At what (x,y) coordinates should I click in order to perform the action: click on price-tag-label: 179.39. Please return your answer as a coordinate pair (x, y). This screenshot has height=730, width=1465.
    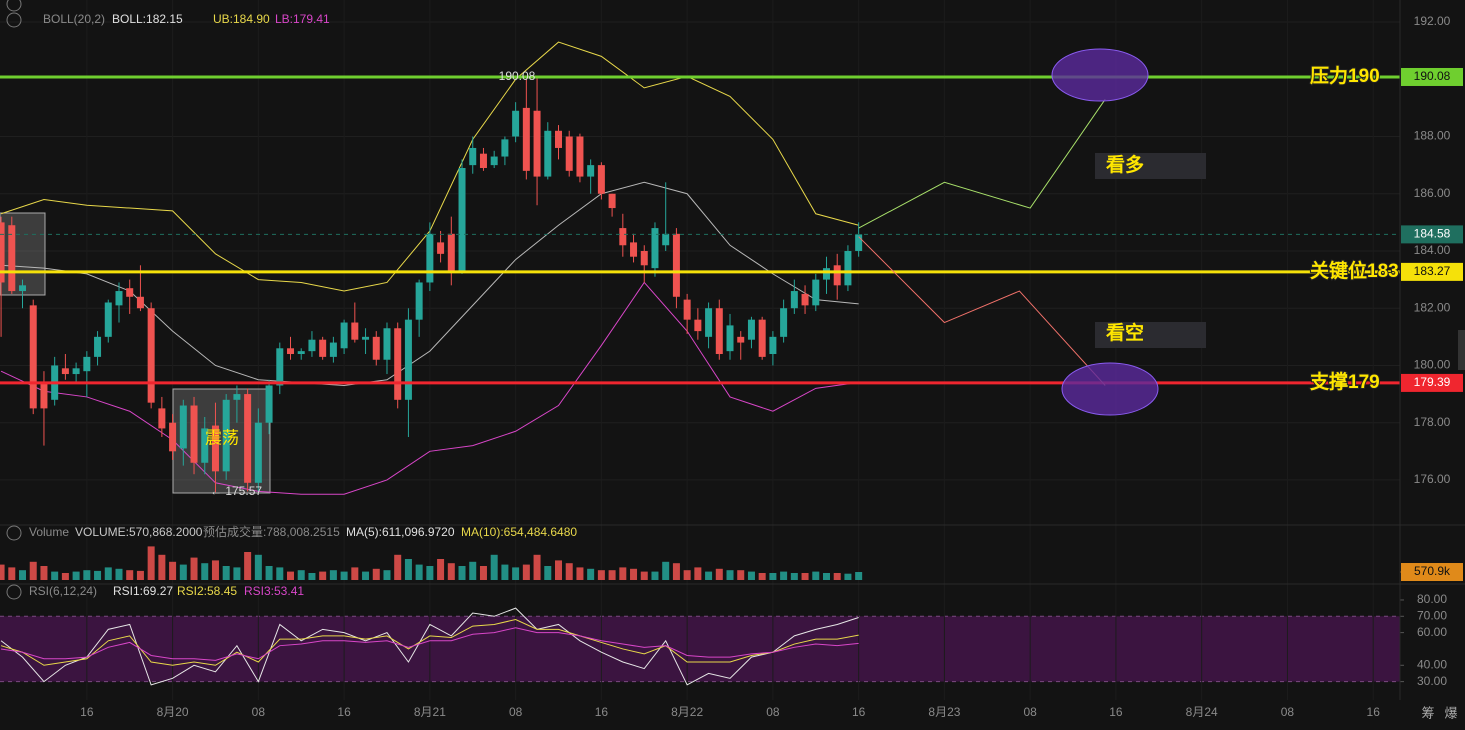
    Looking at the image, I should click on (1432, 382).